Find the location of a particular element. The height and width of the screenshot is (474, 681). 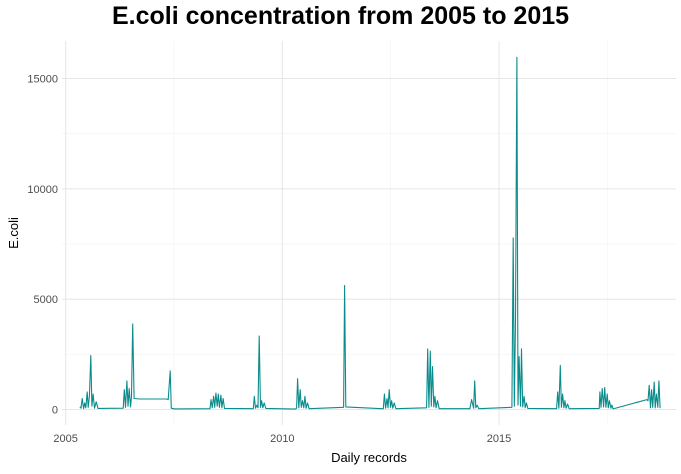

y-tick-label: 15000 is located at coordinates (42, 80).